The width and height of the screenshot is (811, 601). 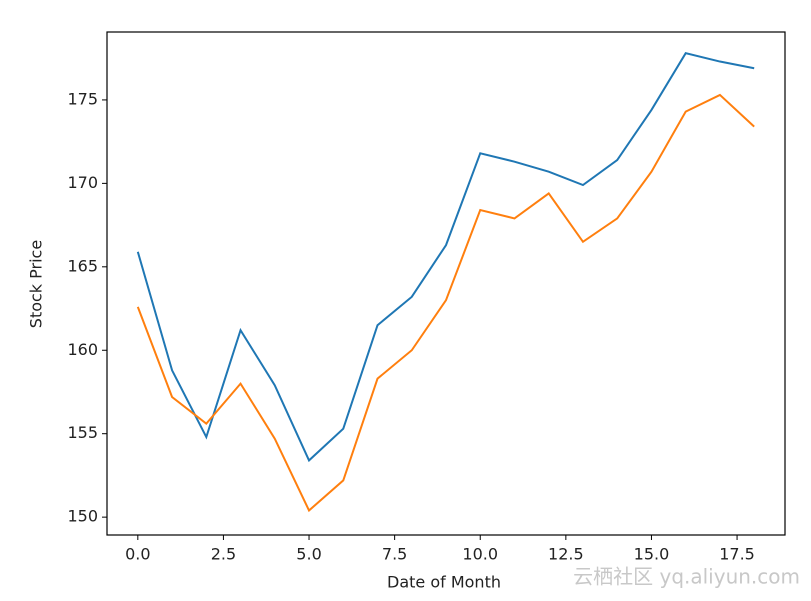 What do you see at coordinates (394, 554) in the screenshot?
I see `x-tick-label: 7.5` at bounding box center [394, 554].